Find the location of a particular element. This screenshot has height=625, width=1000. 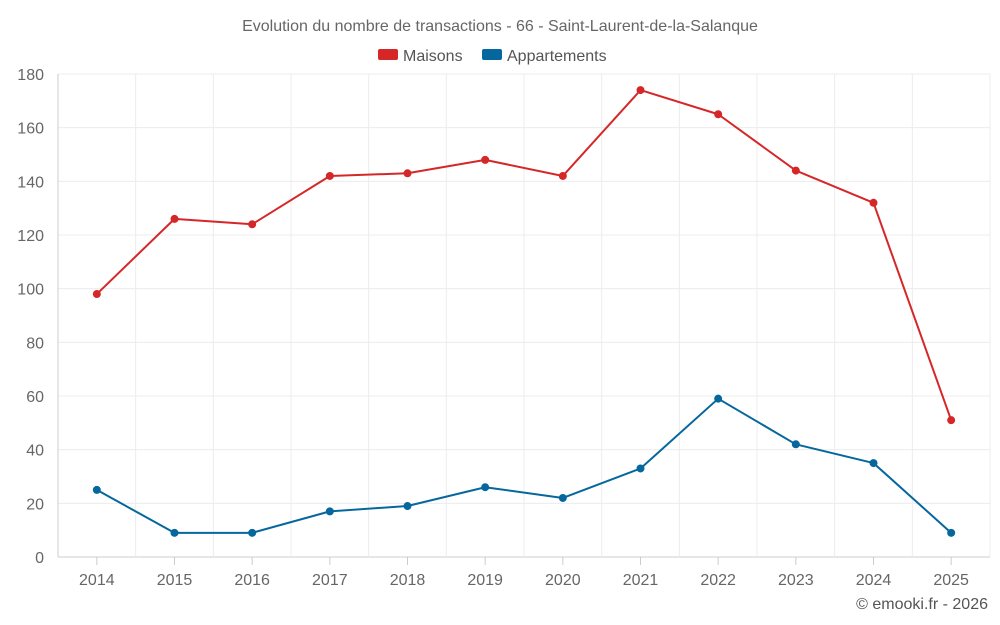

data-point-appartements-2019 is located at coordinates (485, 487).